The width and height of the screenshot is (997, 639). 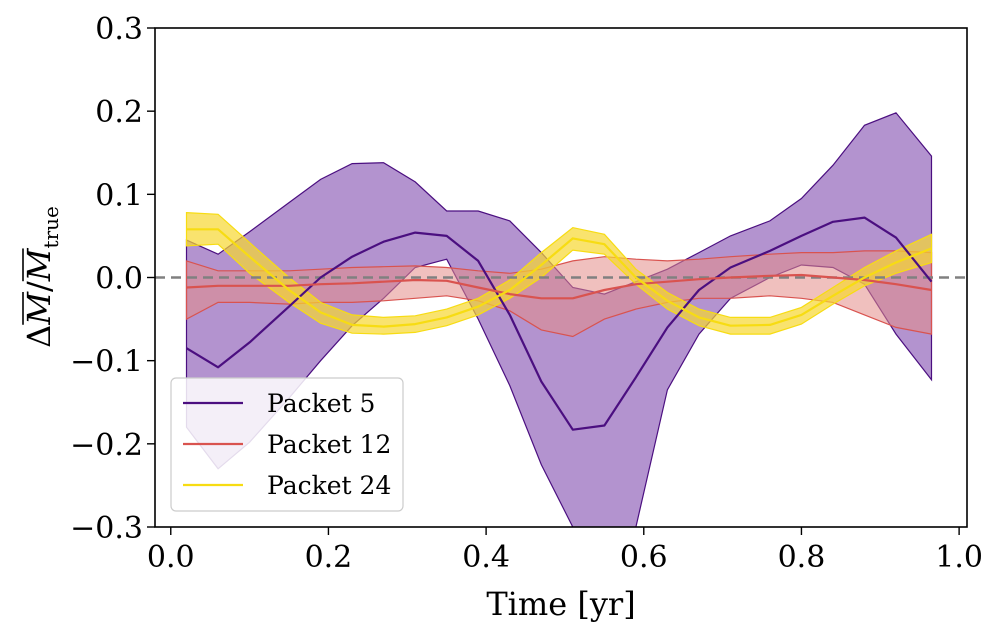 I want to click on packet-12-band, so click(x=559, y=294).